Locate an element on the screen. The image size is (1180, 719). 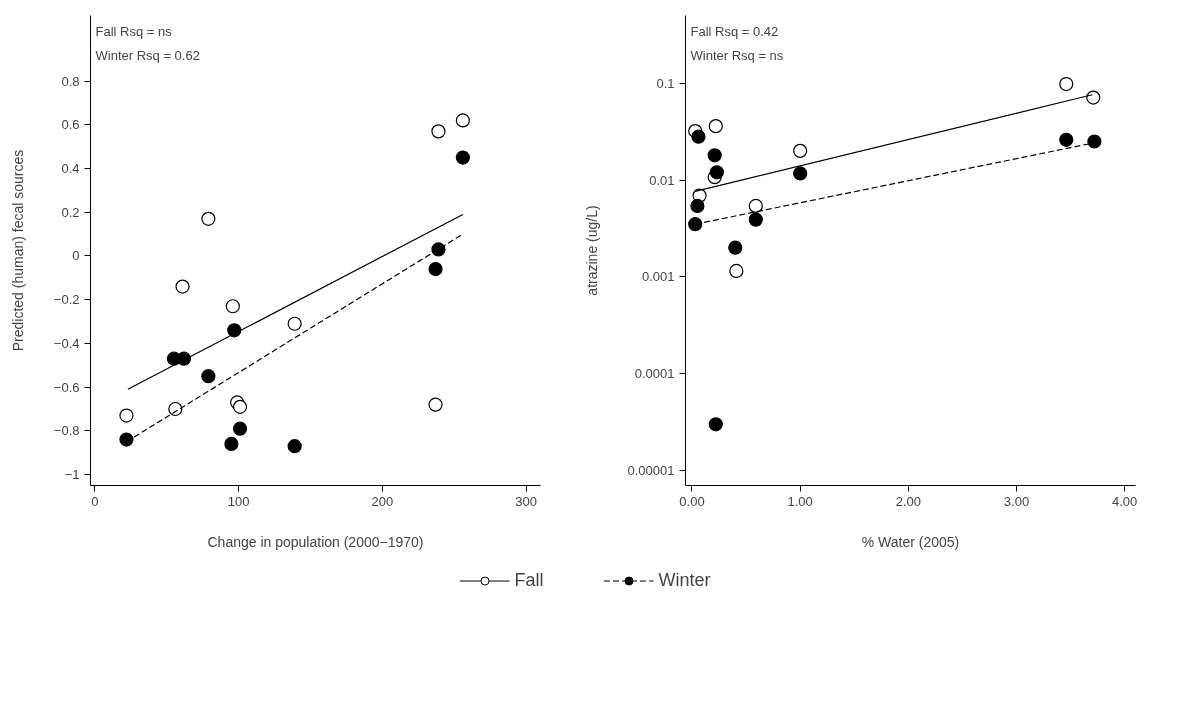
x-tick-label: 1.00 is located at coordinates (800, 501).